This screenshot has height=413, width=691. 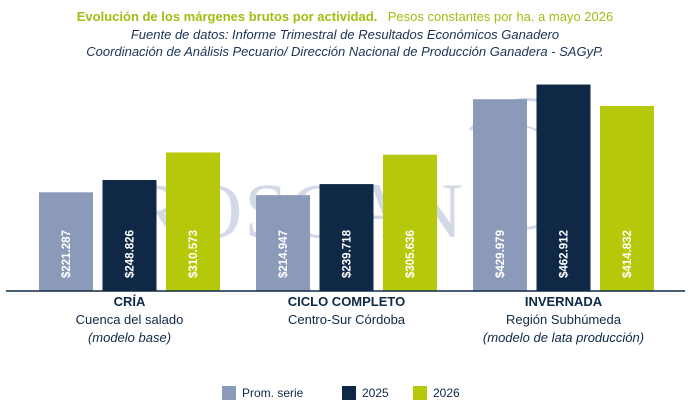 What do you see at coordinates (564, 319) in the screenshot?
I see `category-region: Región Subhúmeda` at bounding box center [564, 319].